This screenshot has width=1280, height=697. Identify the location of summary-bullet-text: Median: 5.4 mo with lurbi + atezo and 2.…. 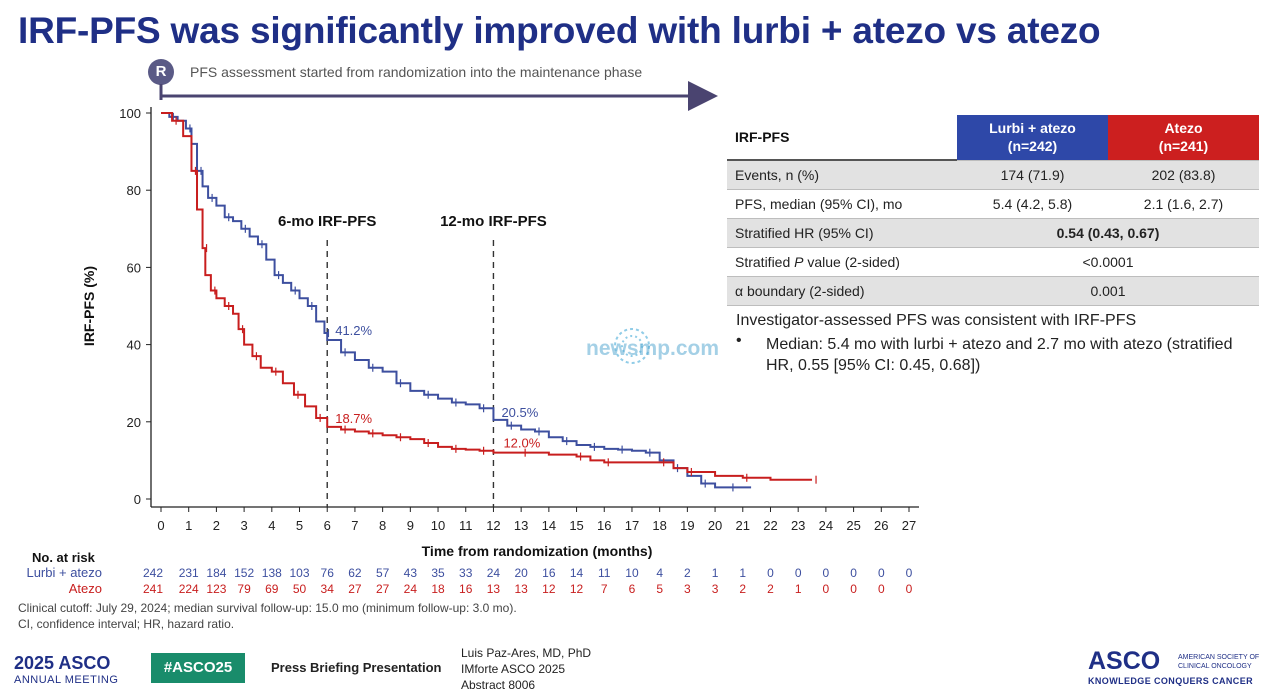
(999, 355).